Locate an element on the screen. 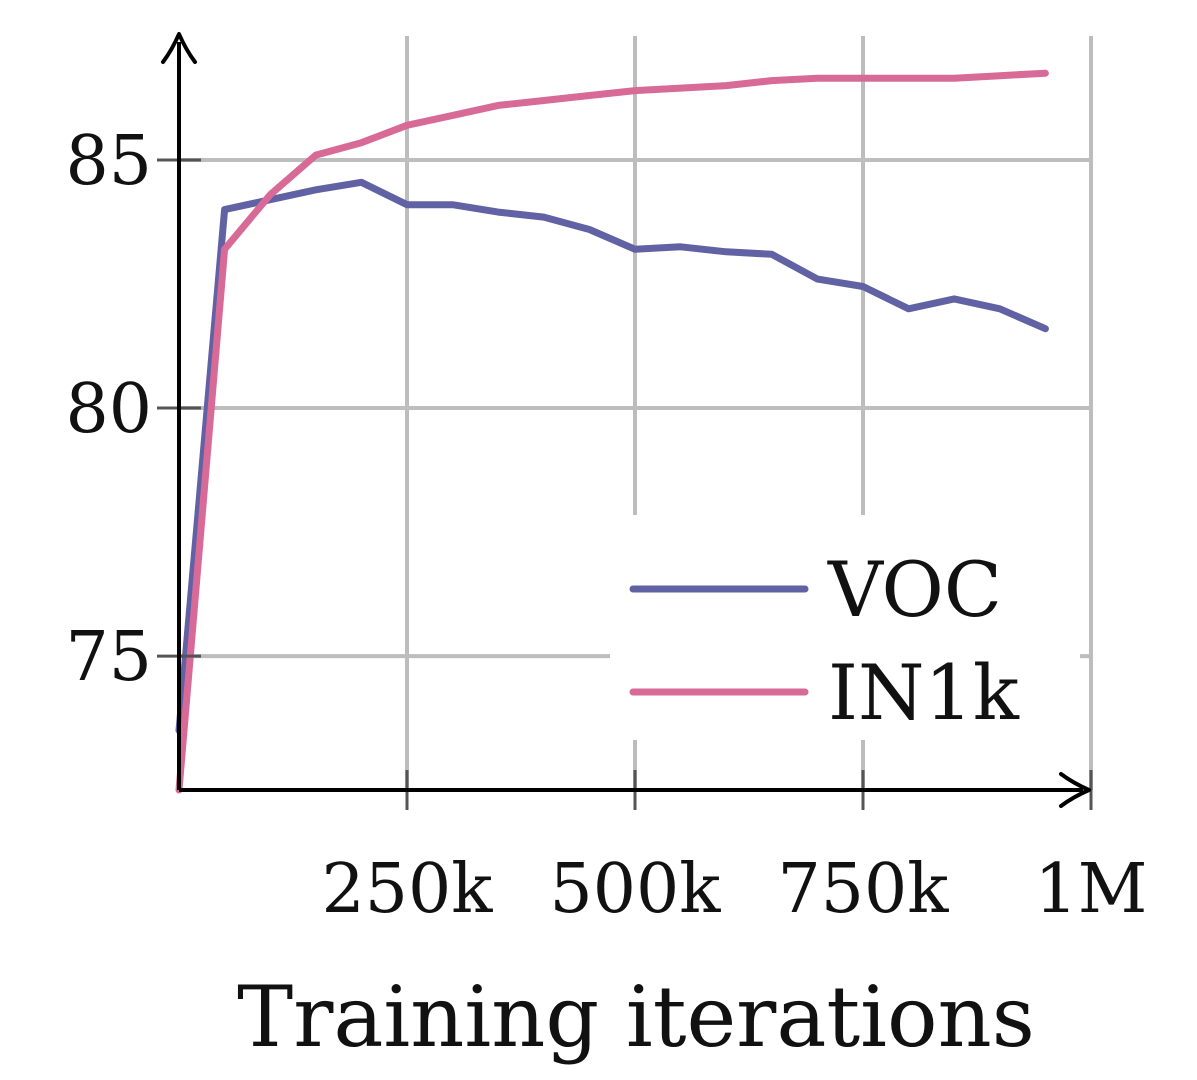 The image size is (1197, 1080). legend: VOC IN1k is located at coordinates (845, 627).